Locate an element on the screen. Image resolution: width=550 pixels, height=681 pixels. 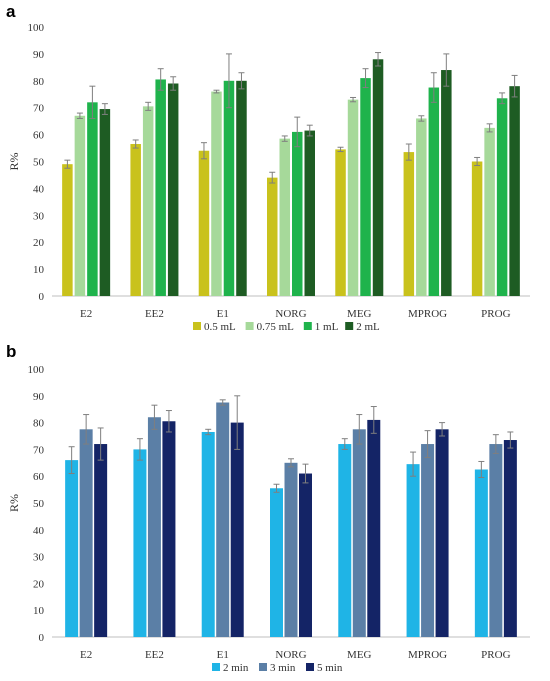
x-tick-label: PROG is located at coordinates (495, 655).